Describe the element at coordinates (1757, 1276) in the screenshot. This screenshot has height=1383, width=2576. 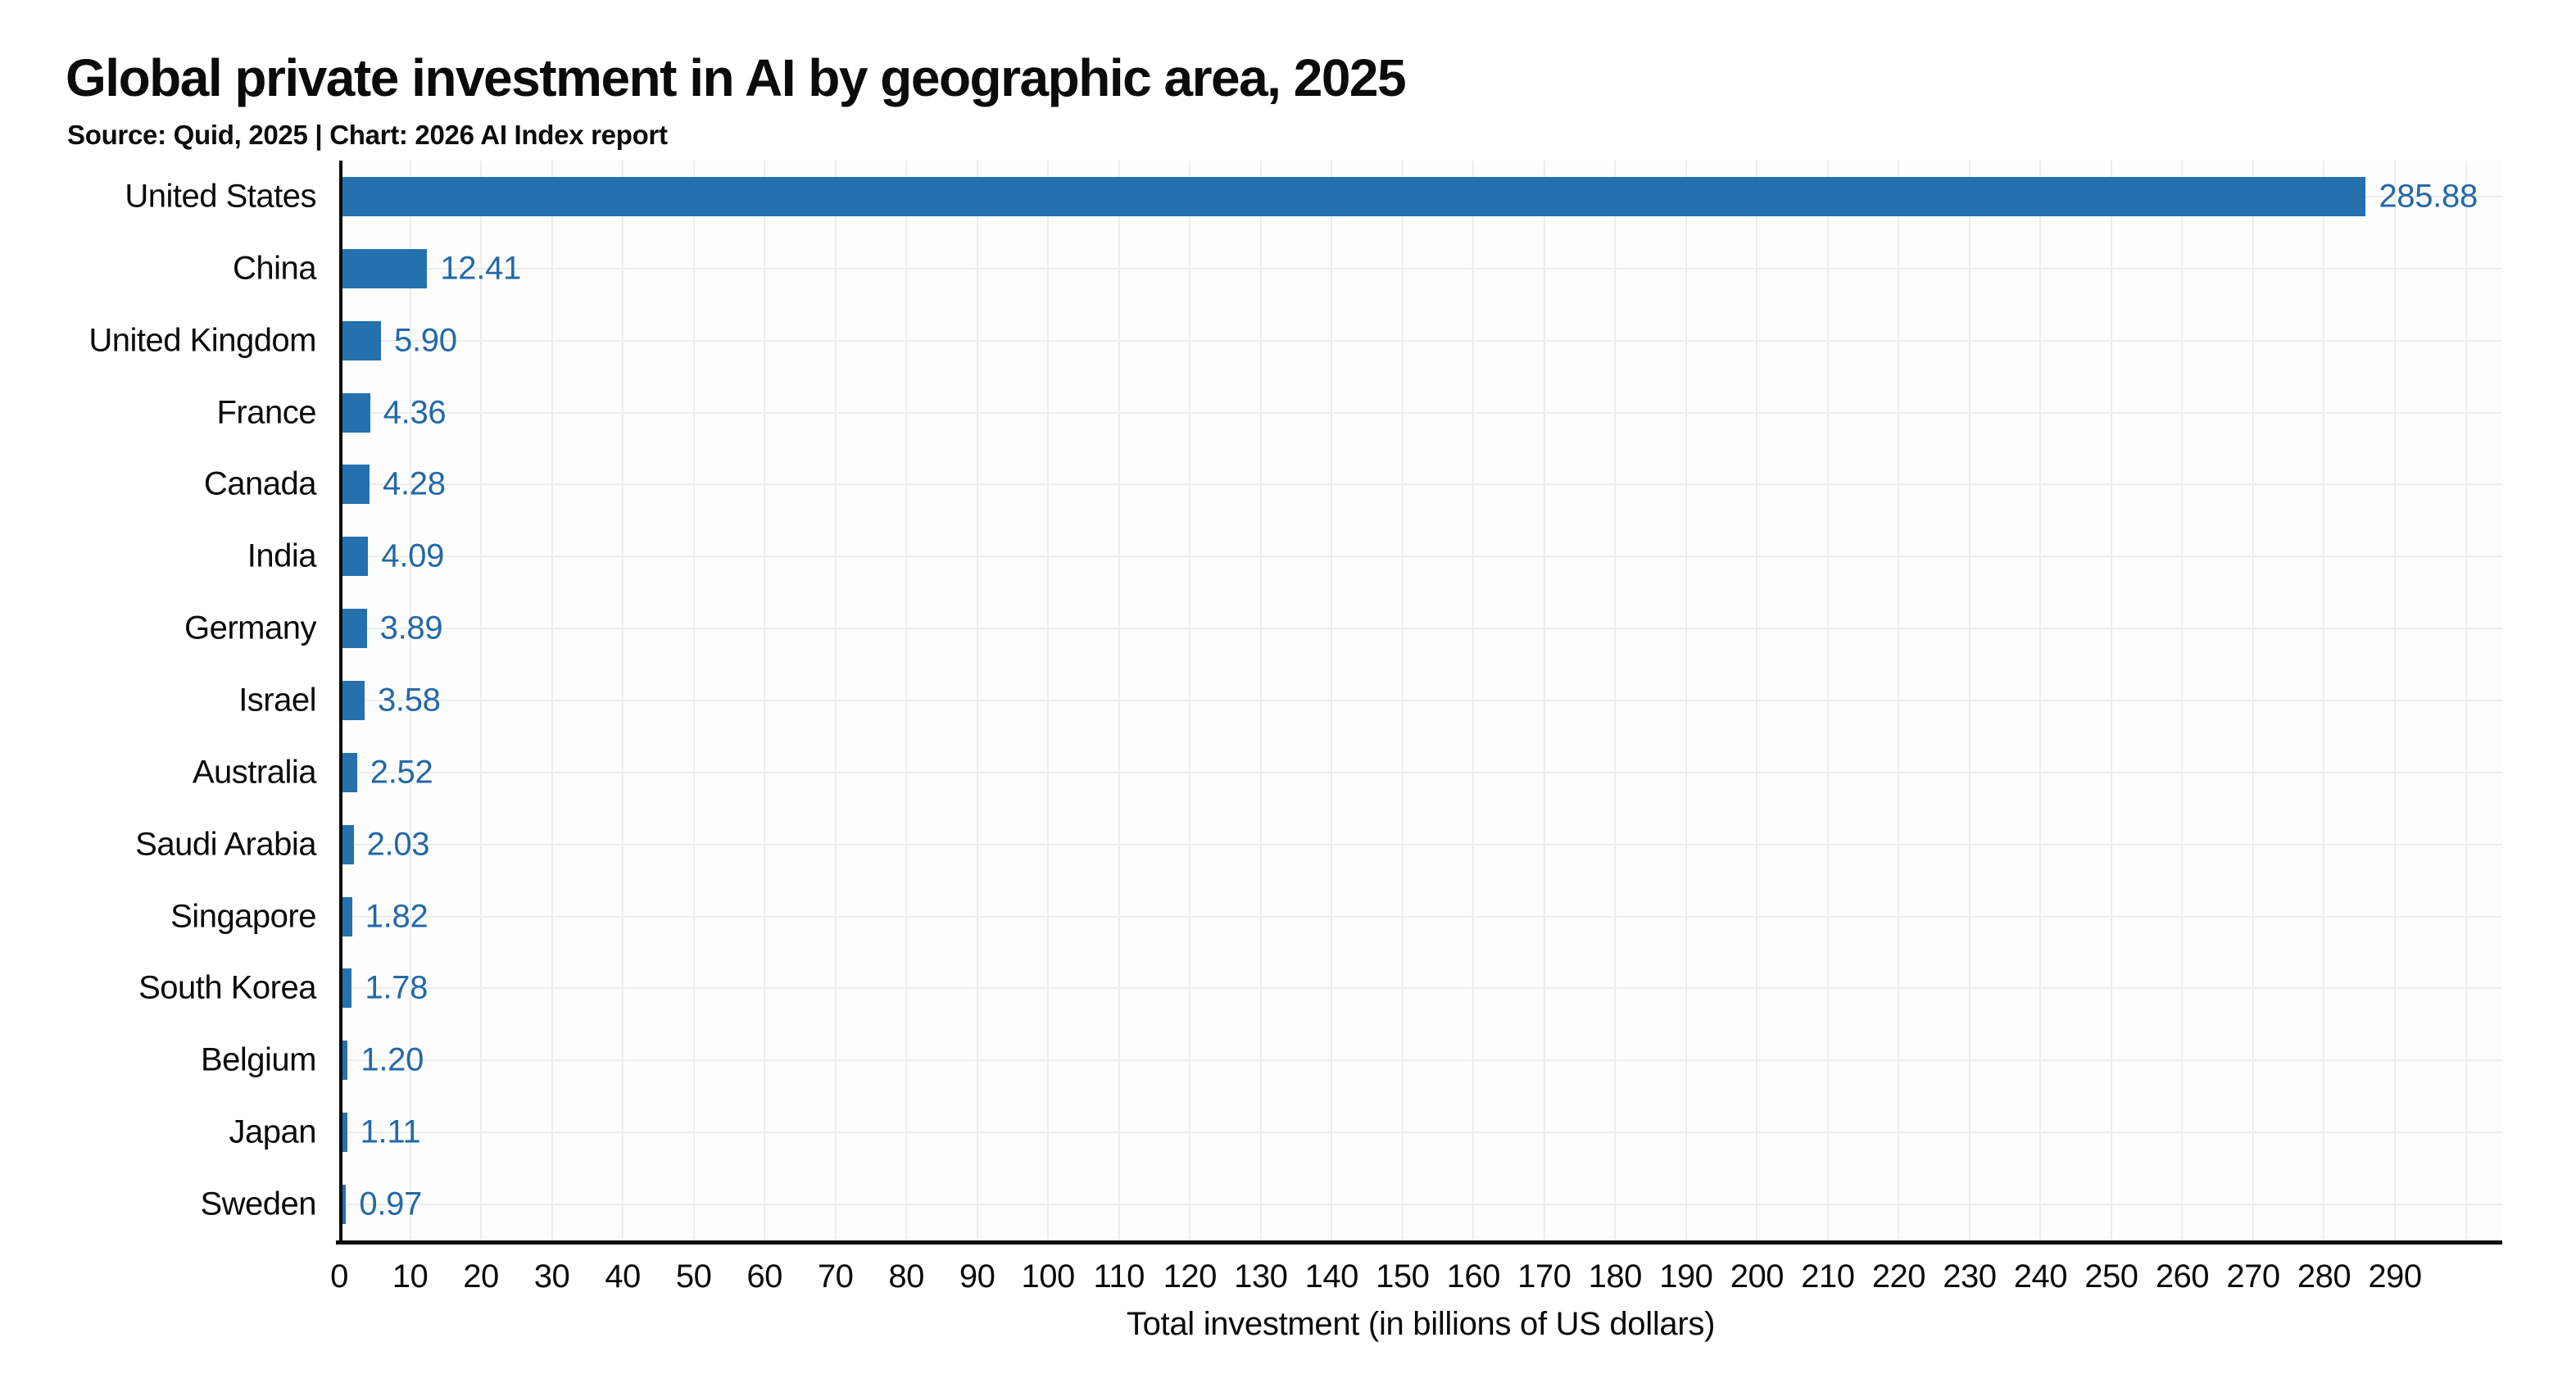
I see `x-tick-label: 200` at that location.